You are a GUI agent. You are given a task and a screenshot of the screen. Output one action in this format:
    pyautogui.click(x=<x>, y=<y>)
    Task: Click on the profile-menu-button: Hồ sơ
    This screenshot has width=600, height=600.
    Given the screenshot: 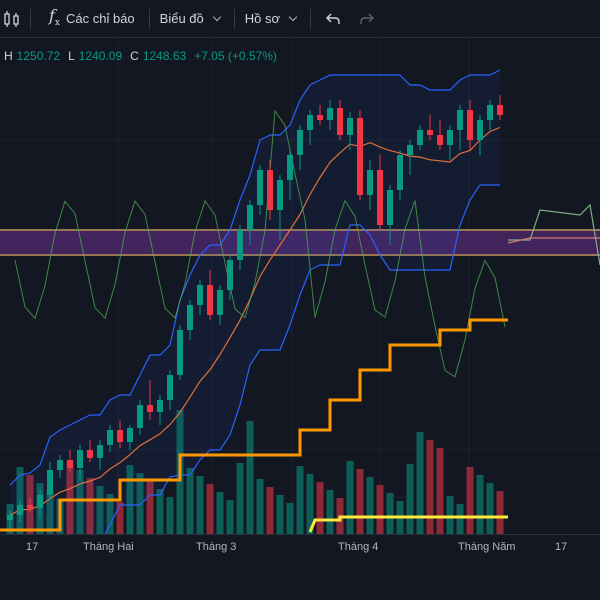 What is the action you would take?
    pyautogui.click(x=271, y=19)
    